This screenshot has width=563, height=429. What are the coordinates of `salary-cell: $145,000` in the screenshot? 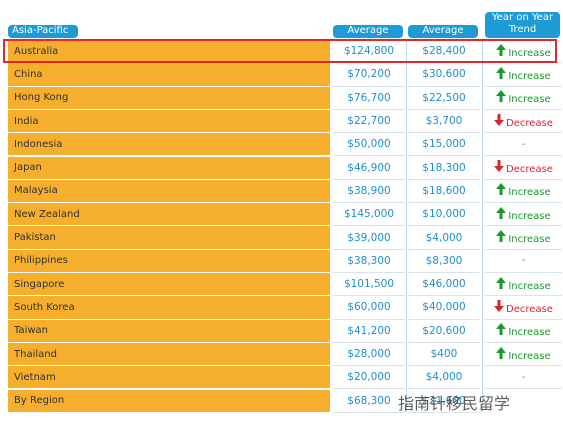 It's located at (369, 215).